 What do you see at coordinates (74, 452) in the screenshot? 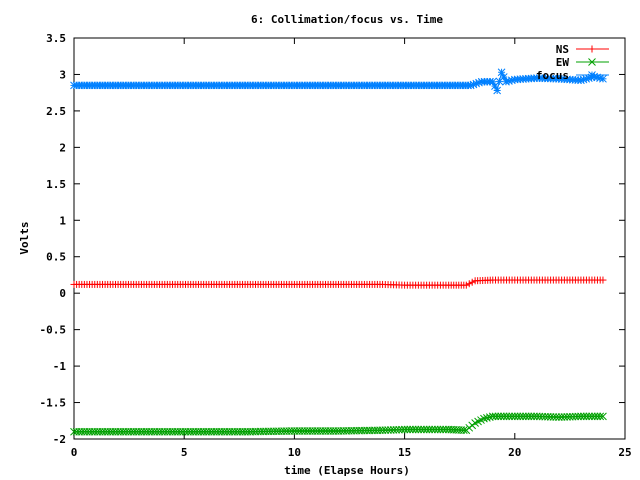
I see `x-tick-label: 0` at bounding box center [74, 452].